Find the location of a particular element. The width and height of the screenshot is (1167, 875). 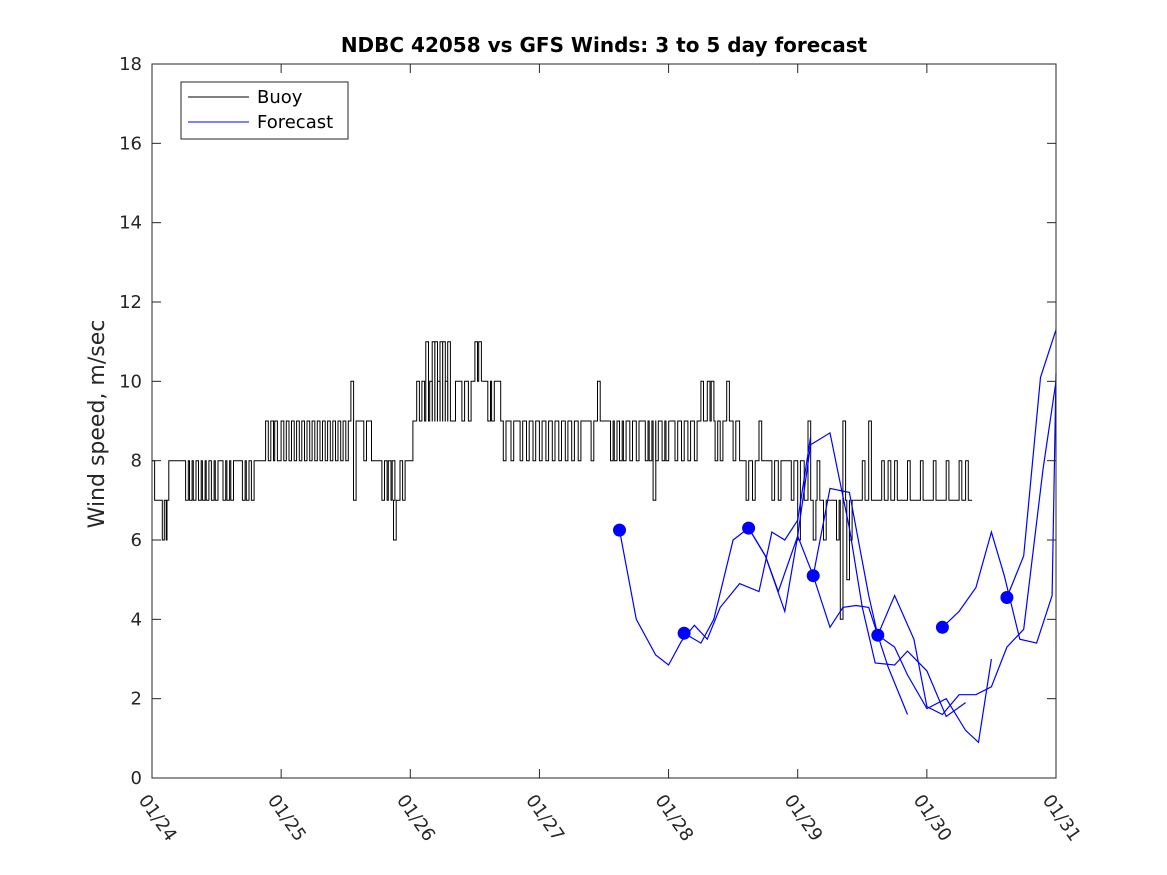

legend-label-forecast: Forecast is located at coordinates (295, 122).